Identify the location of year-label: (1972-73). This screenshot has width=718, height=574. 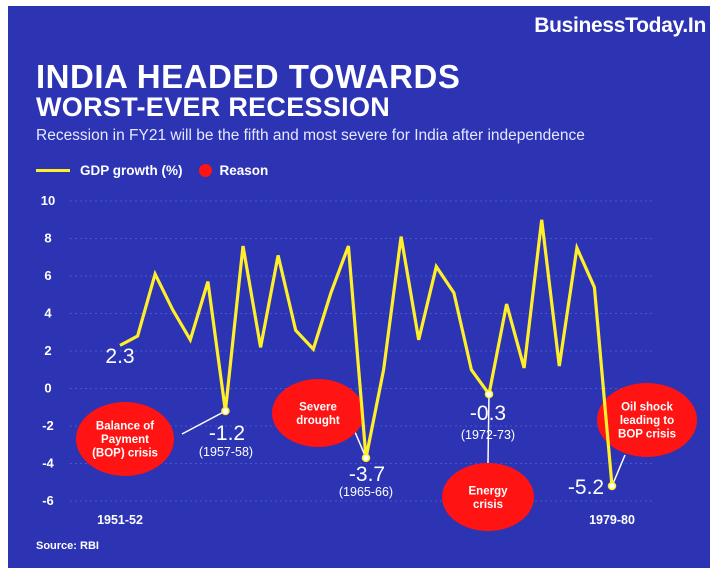
(488, 435).